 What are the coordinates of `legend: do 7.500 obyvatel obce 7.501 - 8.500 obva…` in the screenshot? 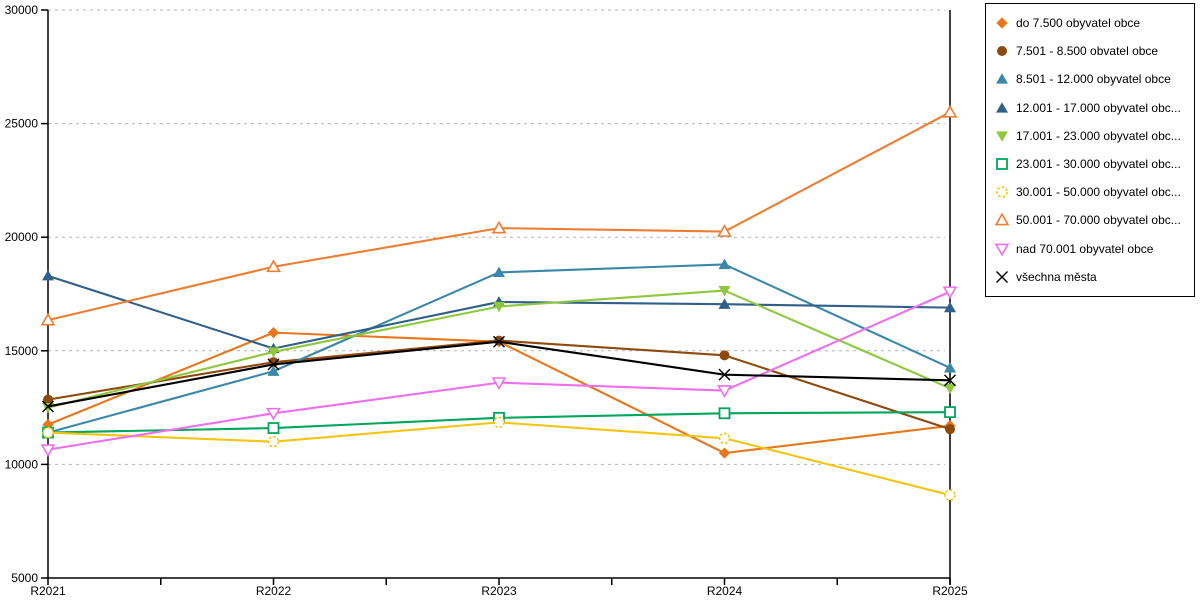 It's located at (1090, 150).